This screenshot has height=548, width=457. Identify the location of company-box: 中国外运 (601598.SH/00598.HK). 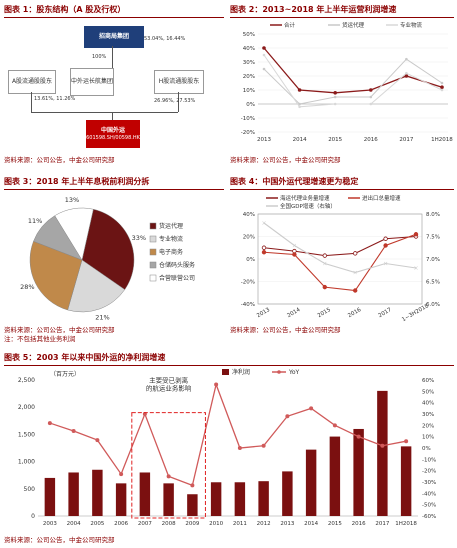
(113, 134).